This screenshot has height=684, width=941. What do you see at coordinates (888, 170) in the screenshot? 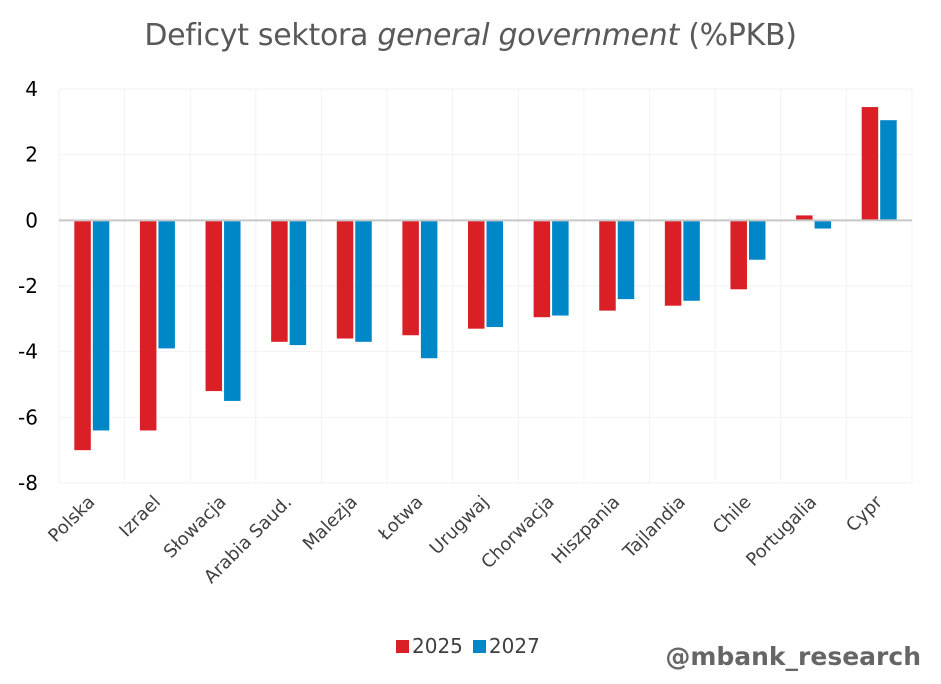
I see `bar-2027-cypr` at bounding box center [888, 170].